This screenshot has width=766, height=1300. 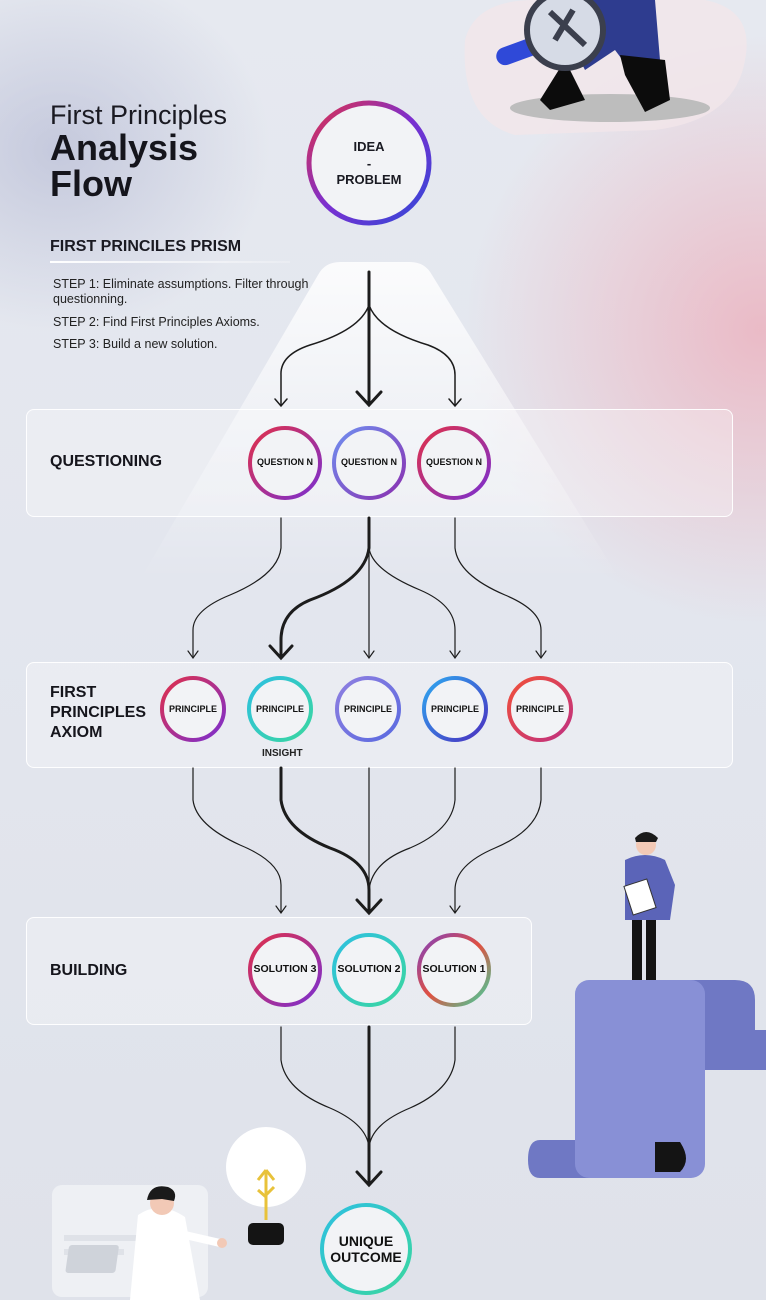 I want to click on magnifier-person-illustration, so click(x=605, y=67).